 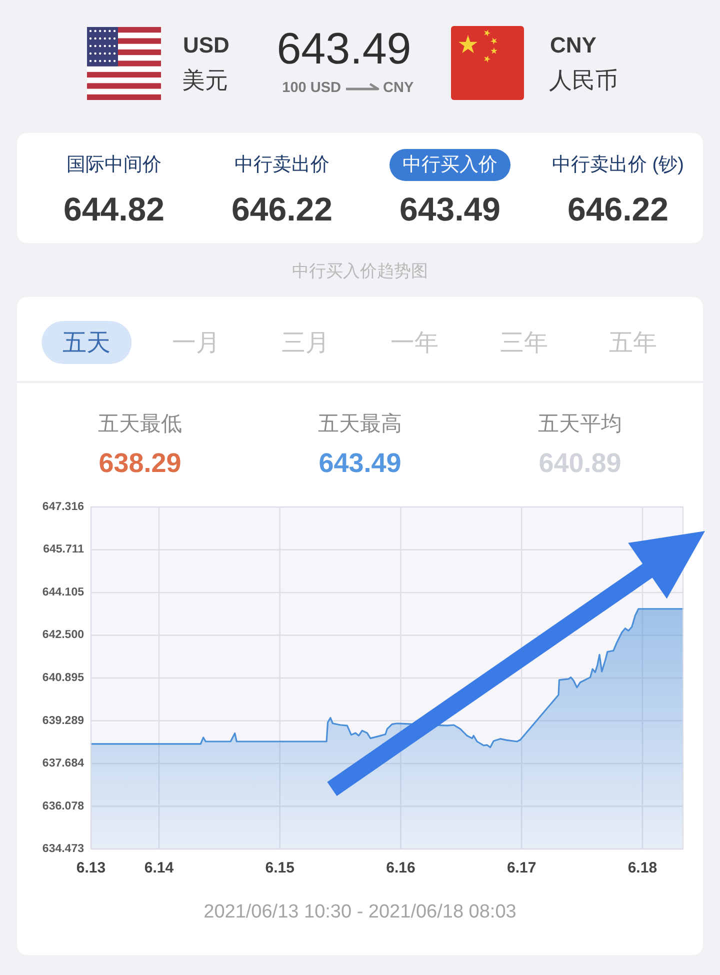 What do you see at coordinates (580, 424) in the screenshot?
I see `category-label: 五天平均` at bounding box center [580, 424].